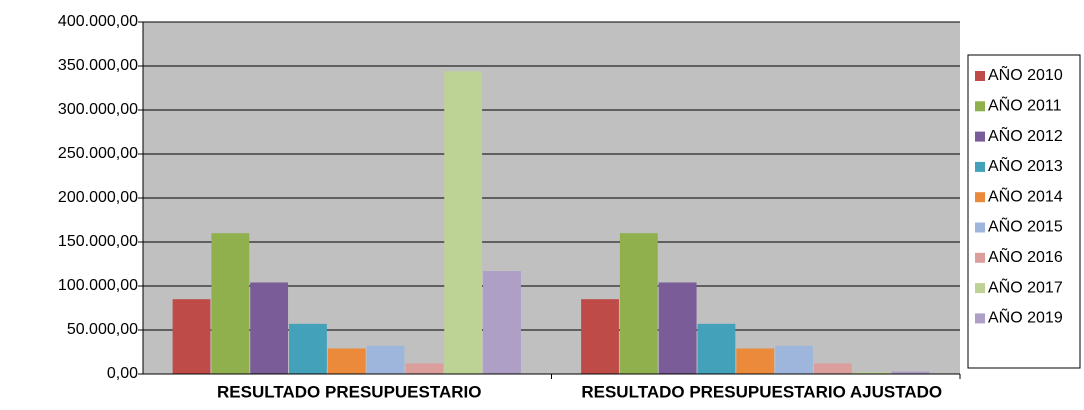  Describe the element at coordinates (98, 21) in the screenshot. I see `y-tick-label: 400.000,00` at that location.